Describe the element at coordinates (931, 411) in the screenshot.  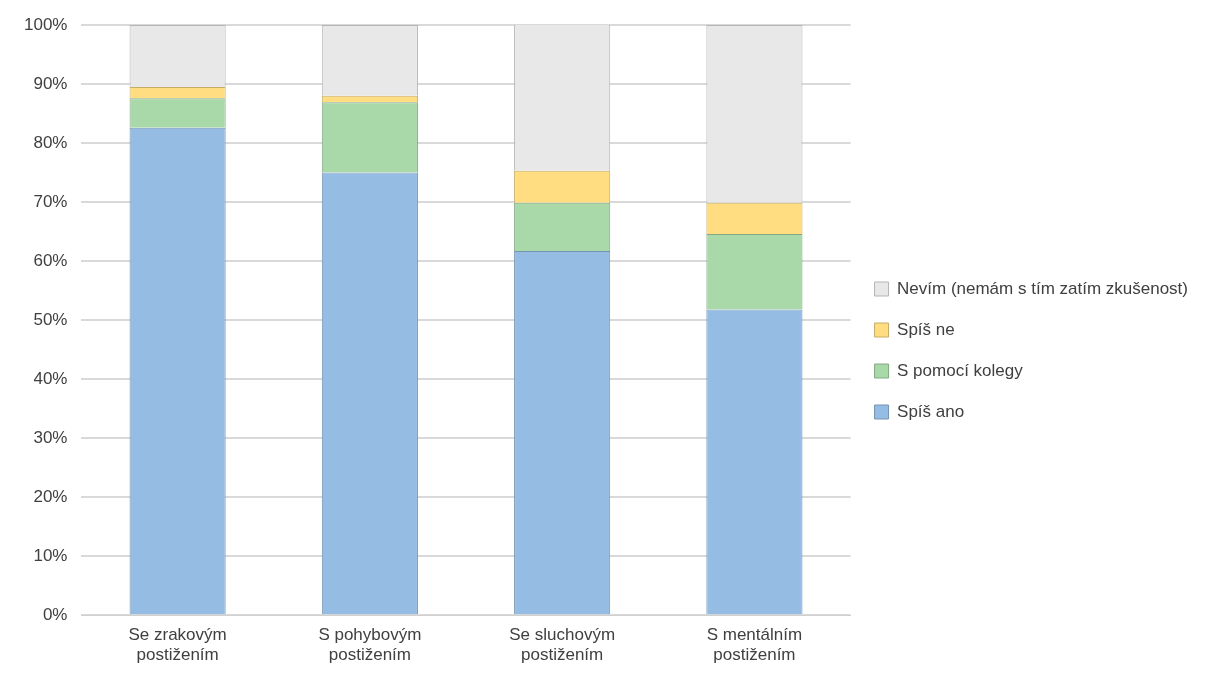
I see `legend-label: Spíš ano` at that location.